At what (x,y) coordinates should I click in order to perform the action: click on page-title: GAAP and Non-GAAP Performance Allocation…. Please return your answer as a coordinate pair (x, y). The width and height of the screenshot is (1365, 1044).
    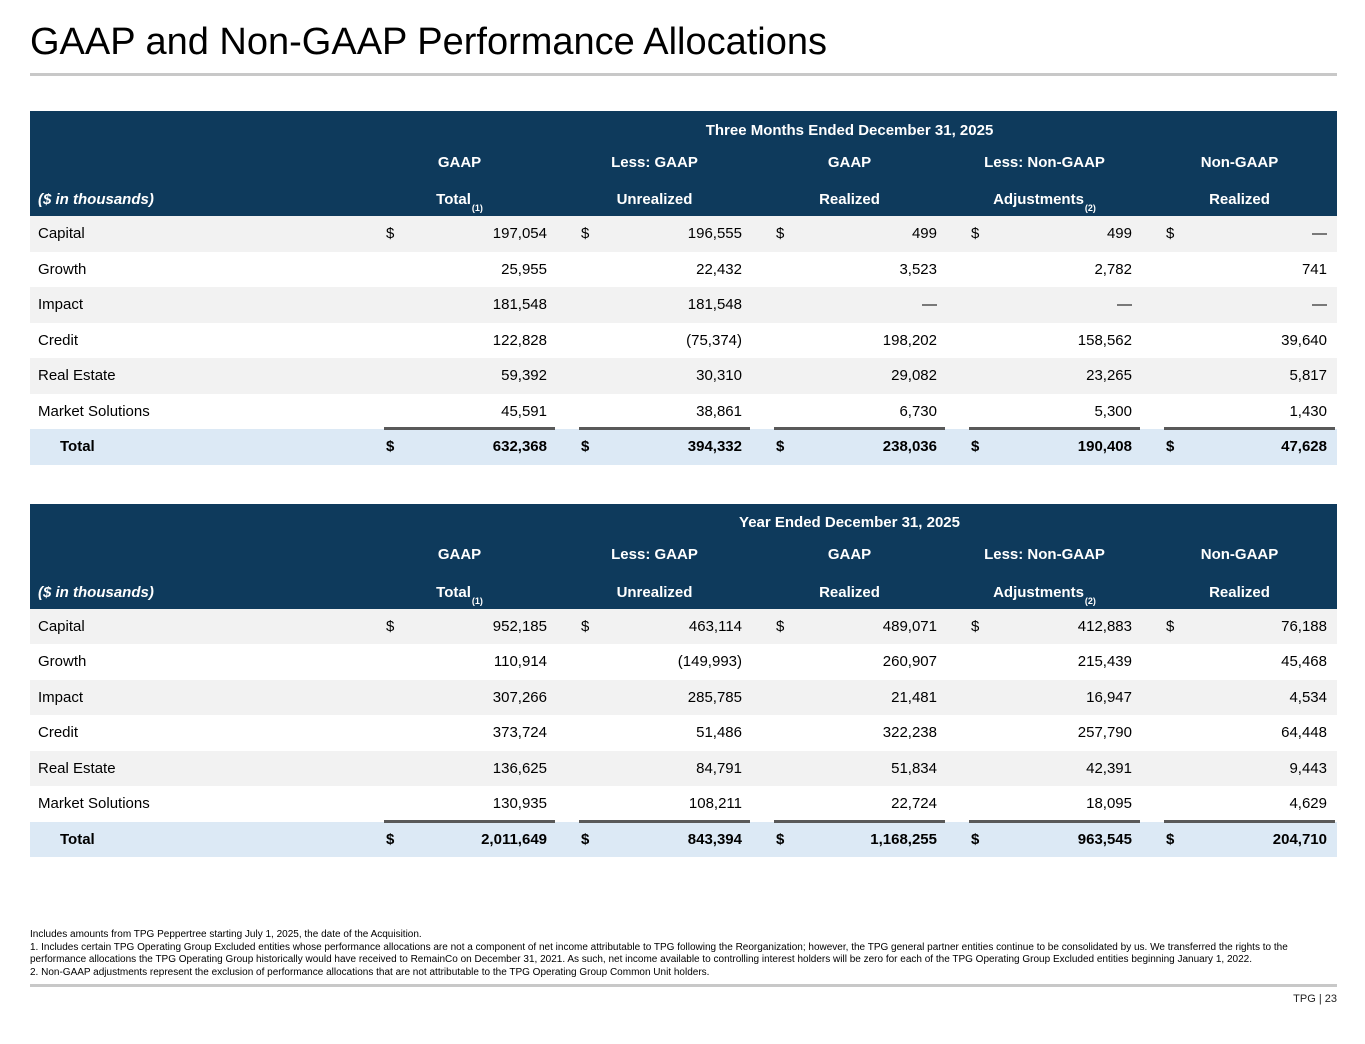
    Looking at the image, I should click on (429, 42).